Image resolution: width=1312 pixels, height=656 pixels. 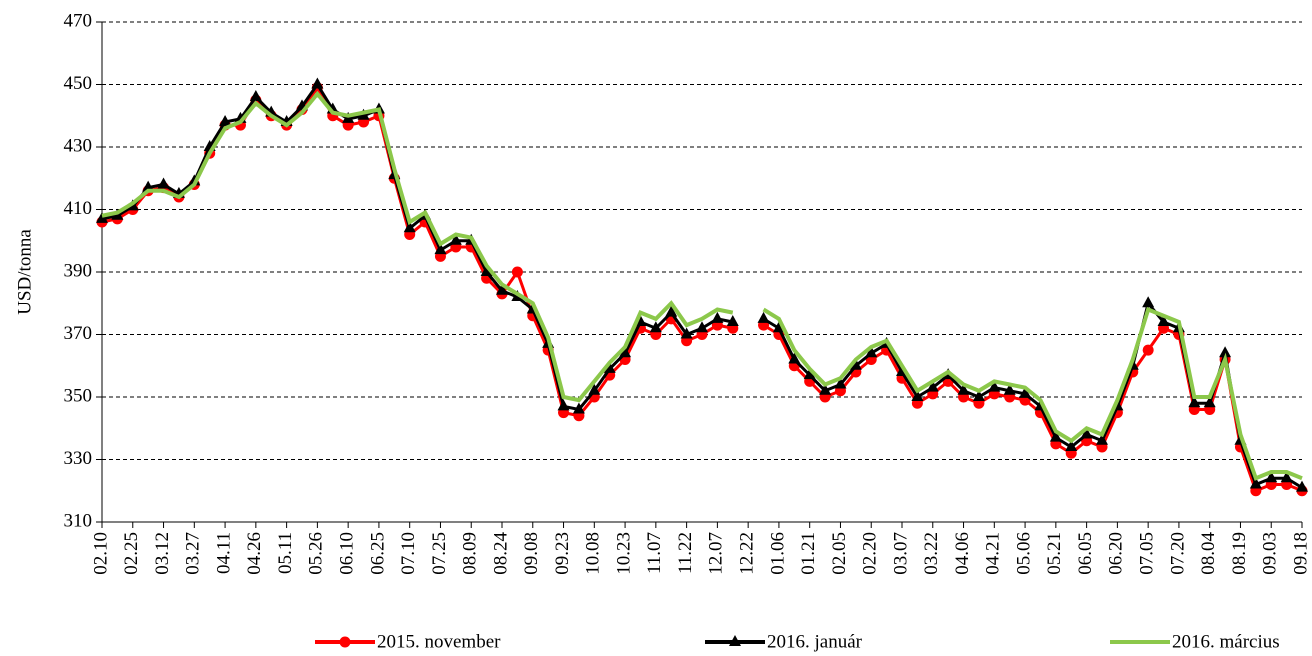 I want to click on x-tick-label: 05.26, so click(x=316, y=553).